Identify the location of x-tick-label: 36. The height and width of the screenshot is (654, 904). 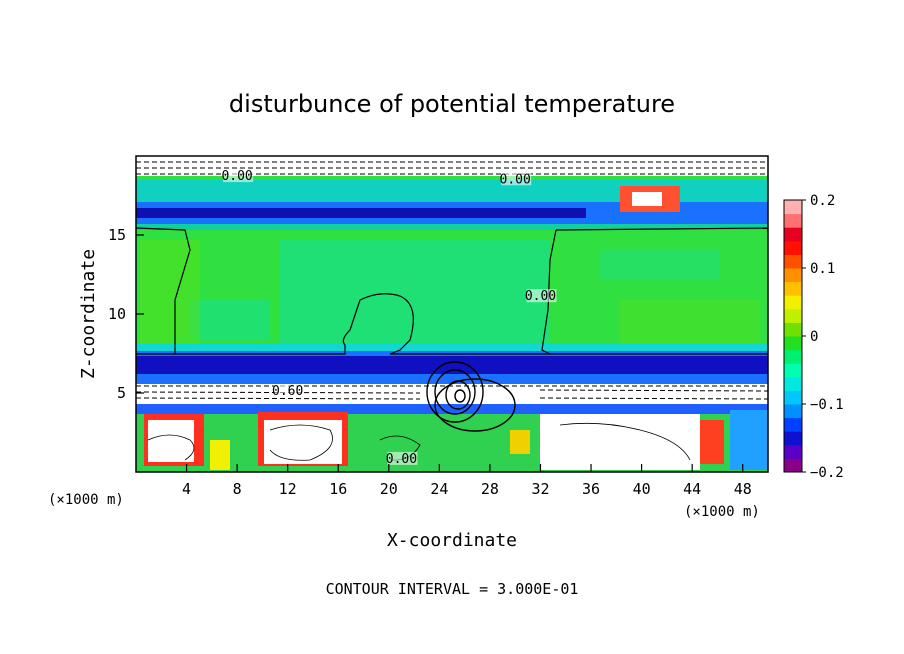
(591, 489).